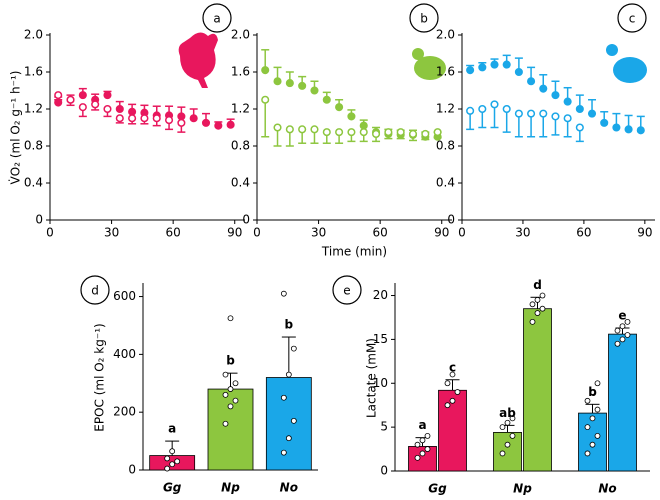  Describe the element at coordinates (437, 489) in the screenshot. I see `x-tick-label: Gg` at that location.